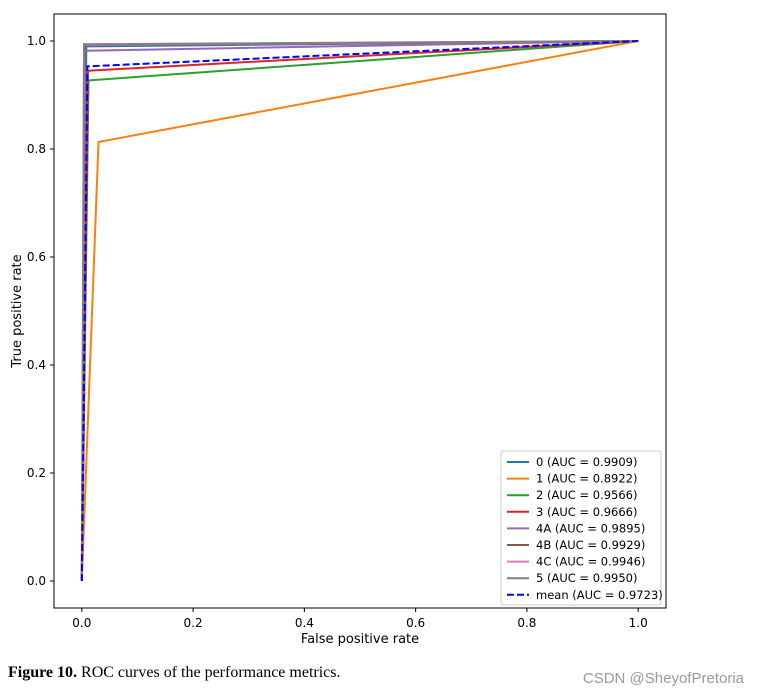 The width and height of the screenshot is (758, 699). Describe the element at coordinates (590, 562) in the screenshot. I see `legend-label-6: 4C (AUC = 0.9946)` at that location.